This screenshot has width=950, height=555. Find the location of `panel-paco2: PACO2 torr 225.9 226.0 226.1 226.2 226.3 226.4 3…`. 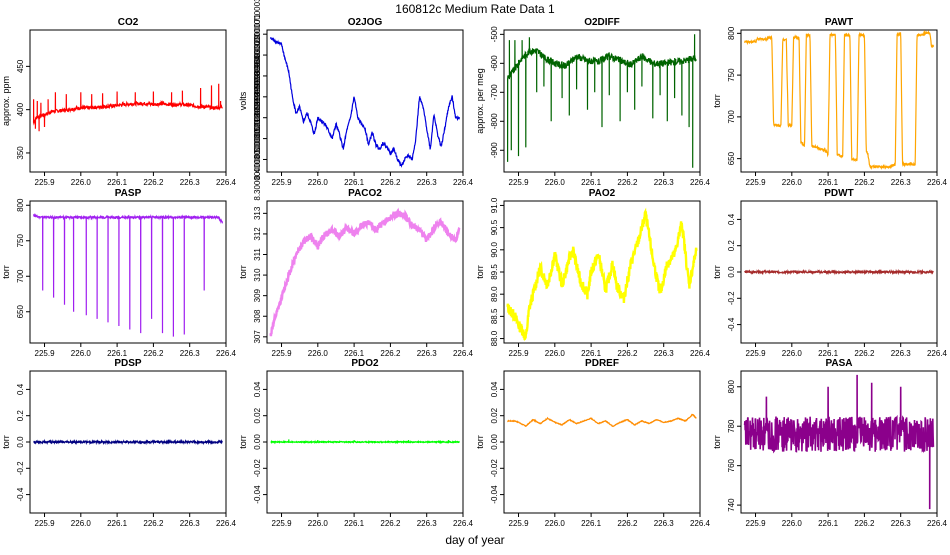

panel-paco2: PACO2 torr 225.9 226.0 226.1 226.2 226.3 226.4 3… is located at coordinates (356, 273).